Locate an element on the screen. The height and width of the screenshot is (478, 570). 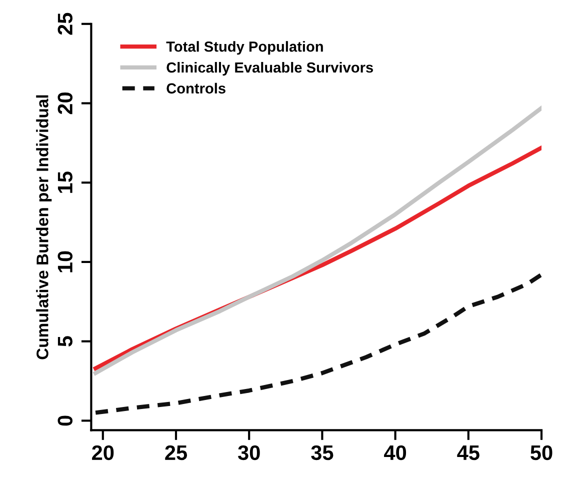
legend-label: Total Study Population is located at coordinates (244, 48).